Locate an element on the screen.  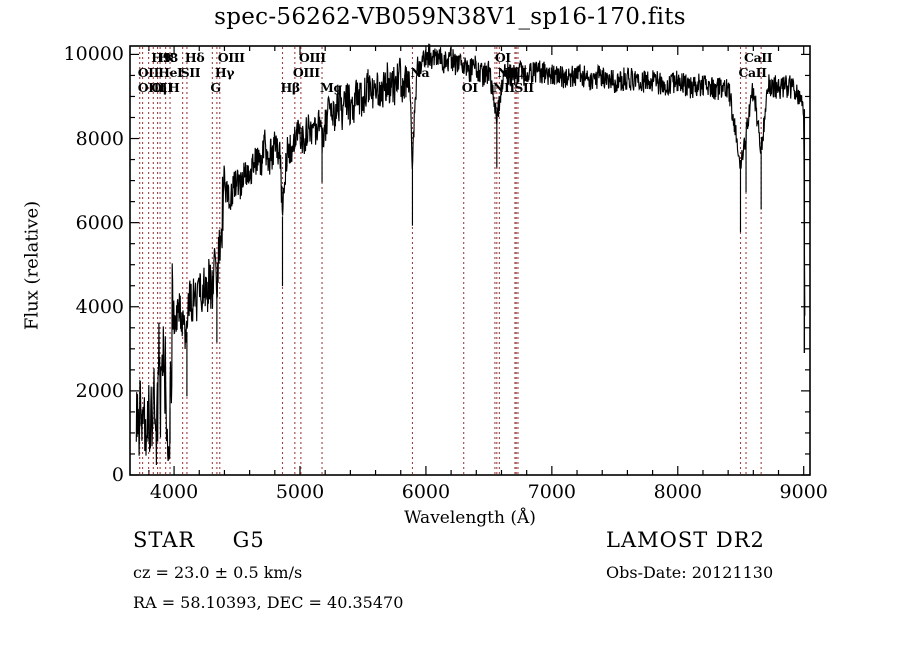
y-tick-label: 0 is located at coordinates (117, 475).